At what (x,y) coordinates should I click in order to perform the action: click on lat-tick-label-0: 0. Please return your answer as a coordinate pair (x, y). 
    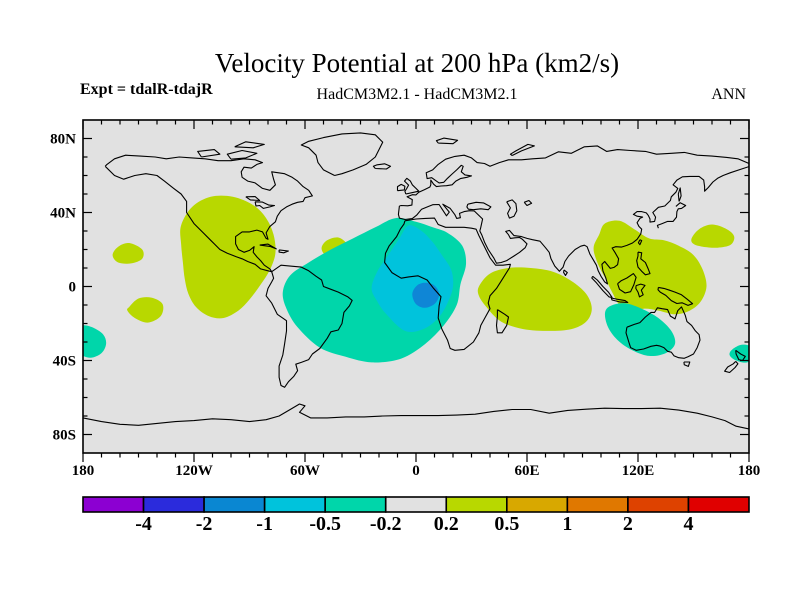
    Looking at the image, I should click on (73, 288).